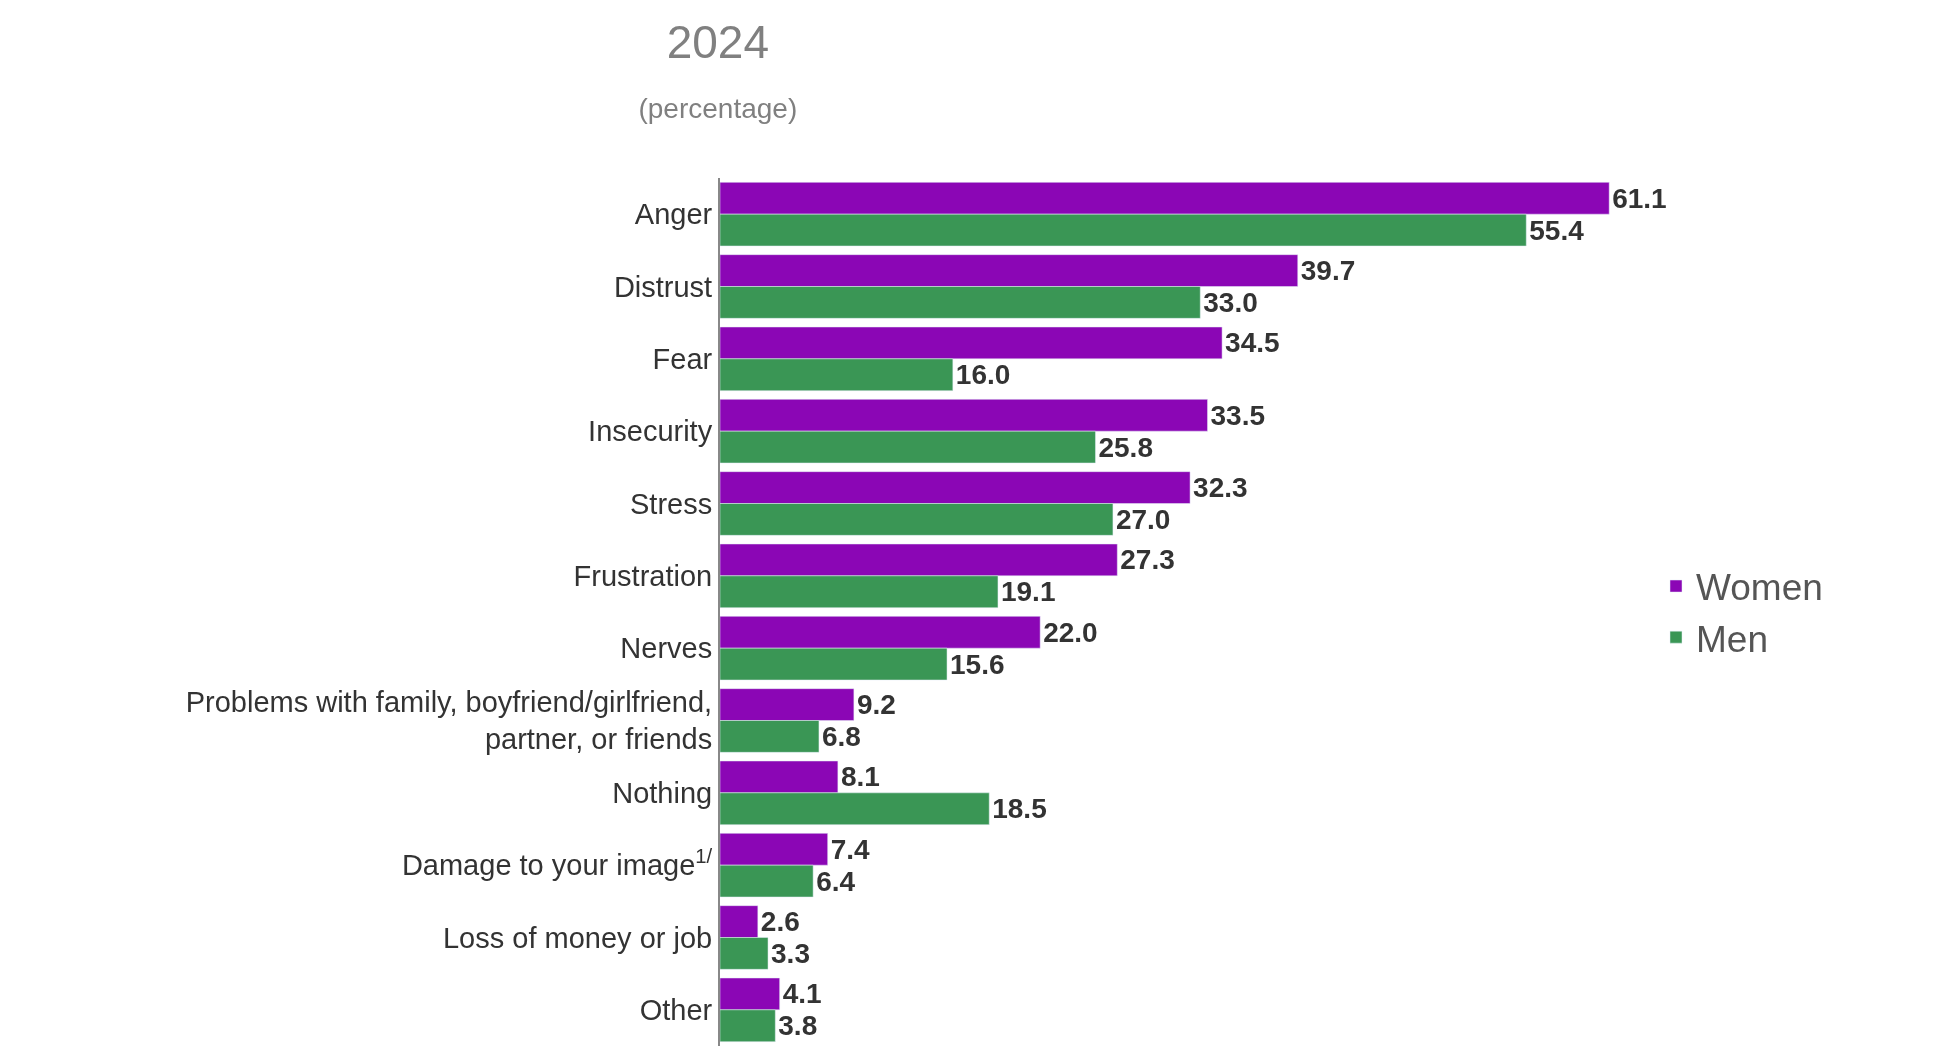 The height and width of the screenshot is (1051, 1956). I want to click on data-label: 33.5, so click(1238, 415).